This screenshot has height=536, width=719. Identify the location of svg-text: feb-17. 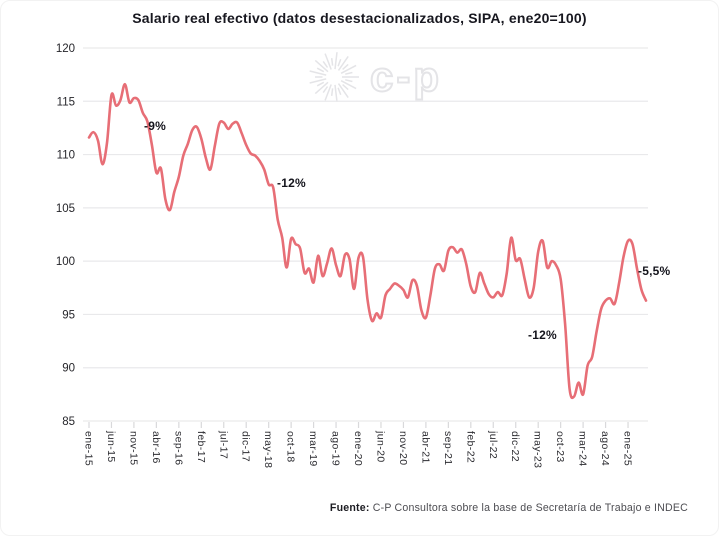
(201, 447).